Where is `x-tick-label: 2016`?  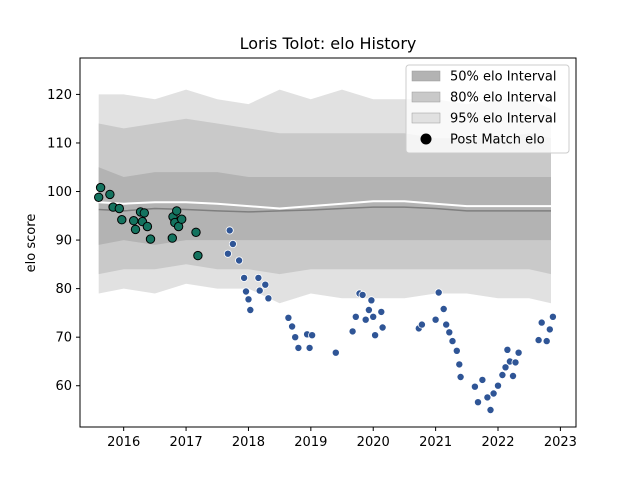 x-tick-label: 2016 is located at coordinates (123, 442).